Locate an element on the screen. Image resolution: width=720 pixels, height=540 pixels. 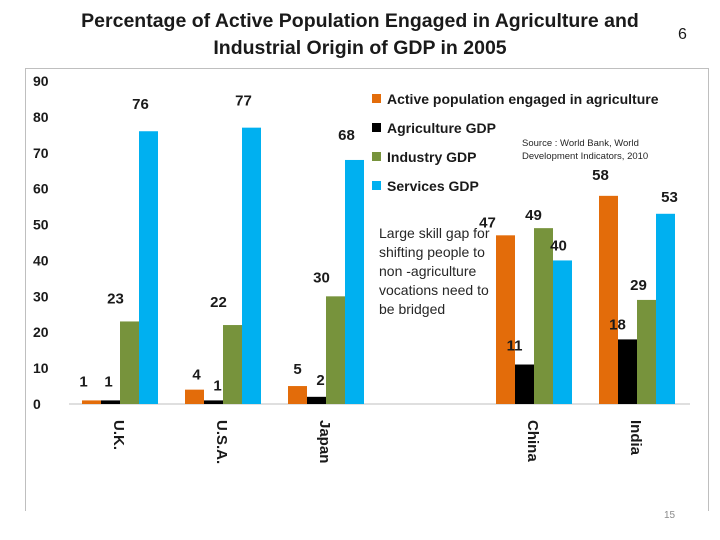
category-label: Japan is located at coordinates (324, 441).